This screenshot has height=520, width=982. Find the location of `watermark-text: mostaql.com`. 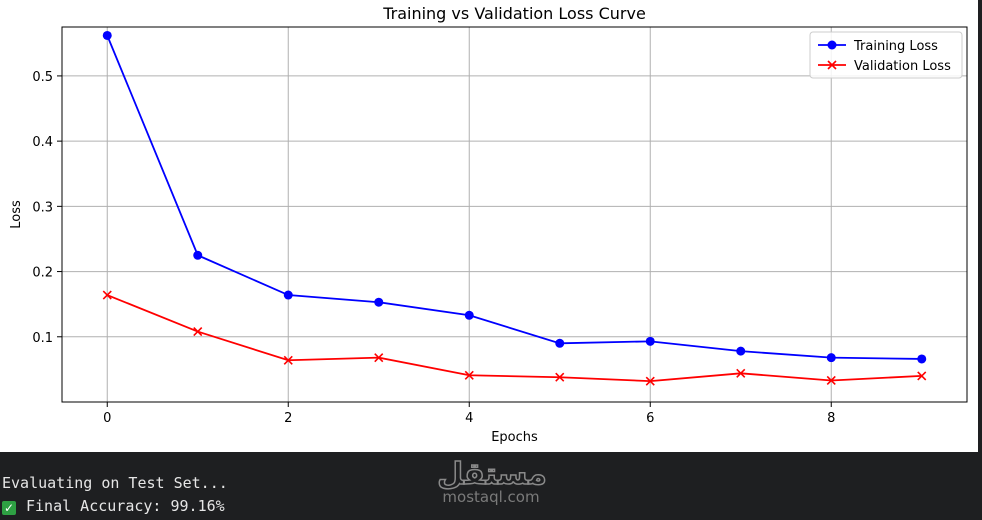

watermark-text: mostaql.com is located at coordinates (491, 497).